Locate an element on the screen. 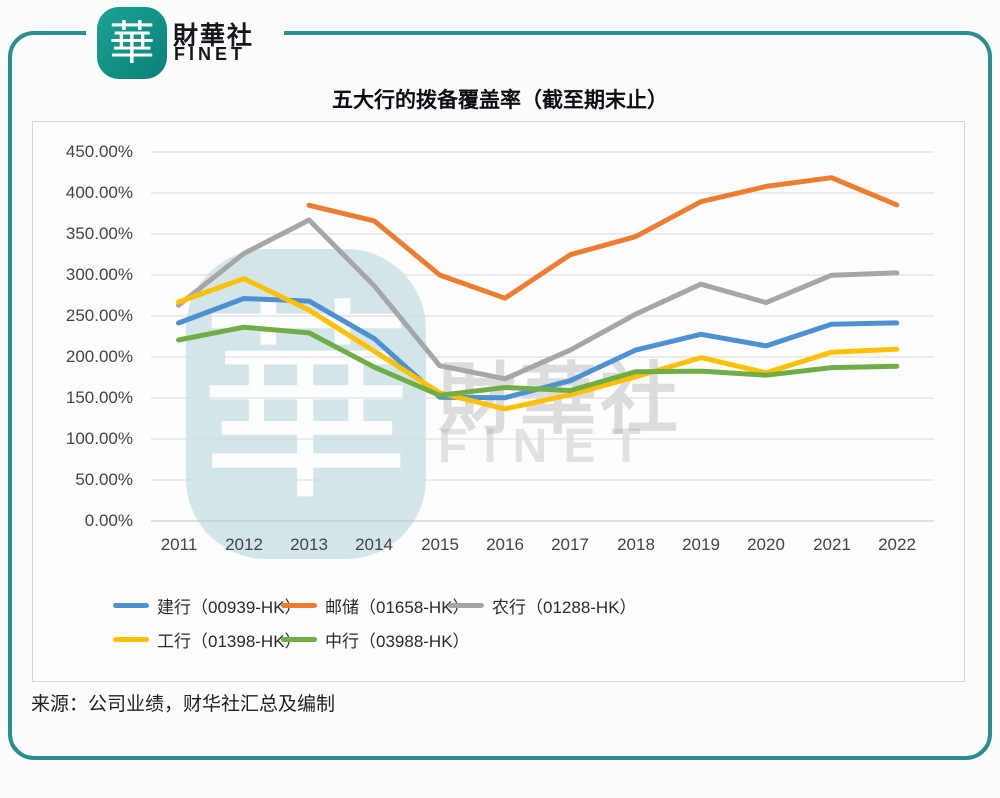 The image size is (1000, 798). y-axis-tick-label: 100.00% is located at coordinates (99, 438).